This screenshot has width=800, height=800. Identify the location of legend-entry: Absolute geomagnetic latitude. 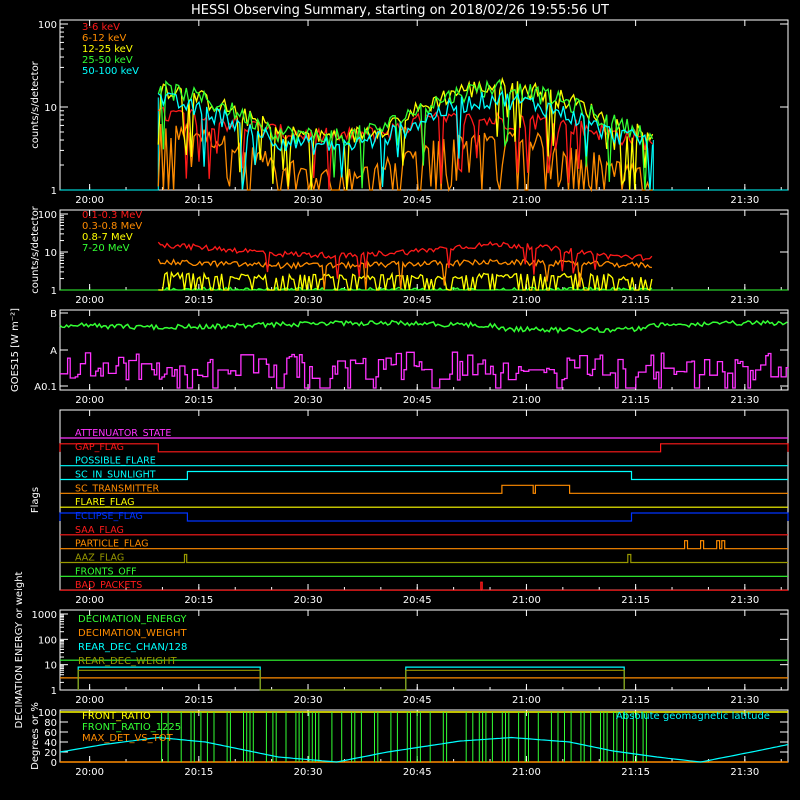
(693, 716).